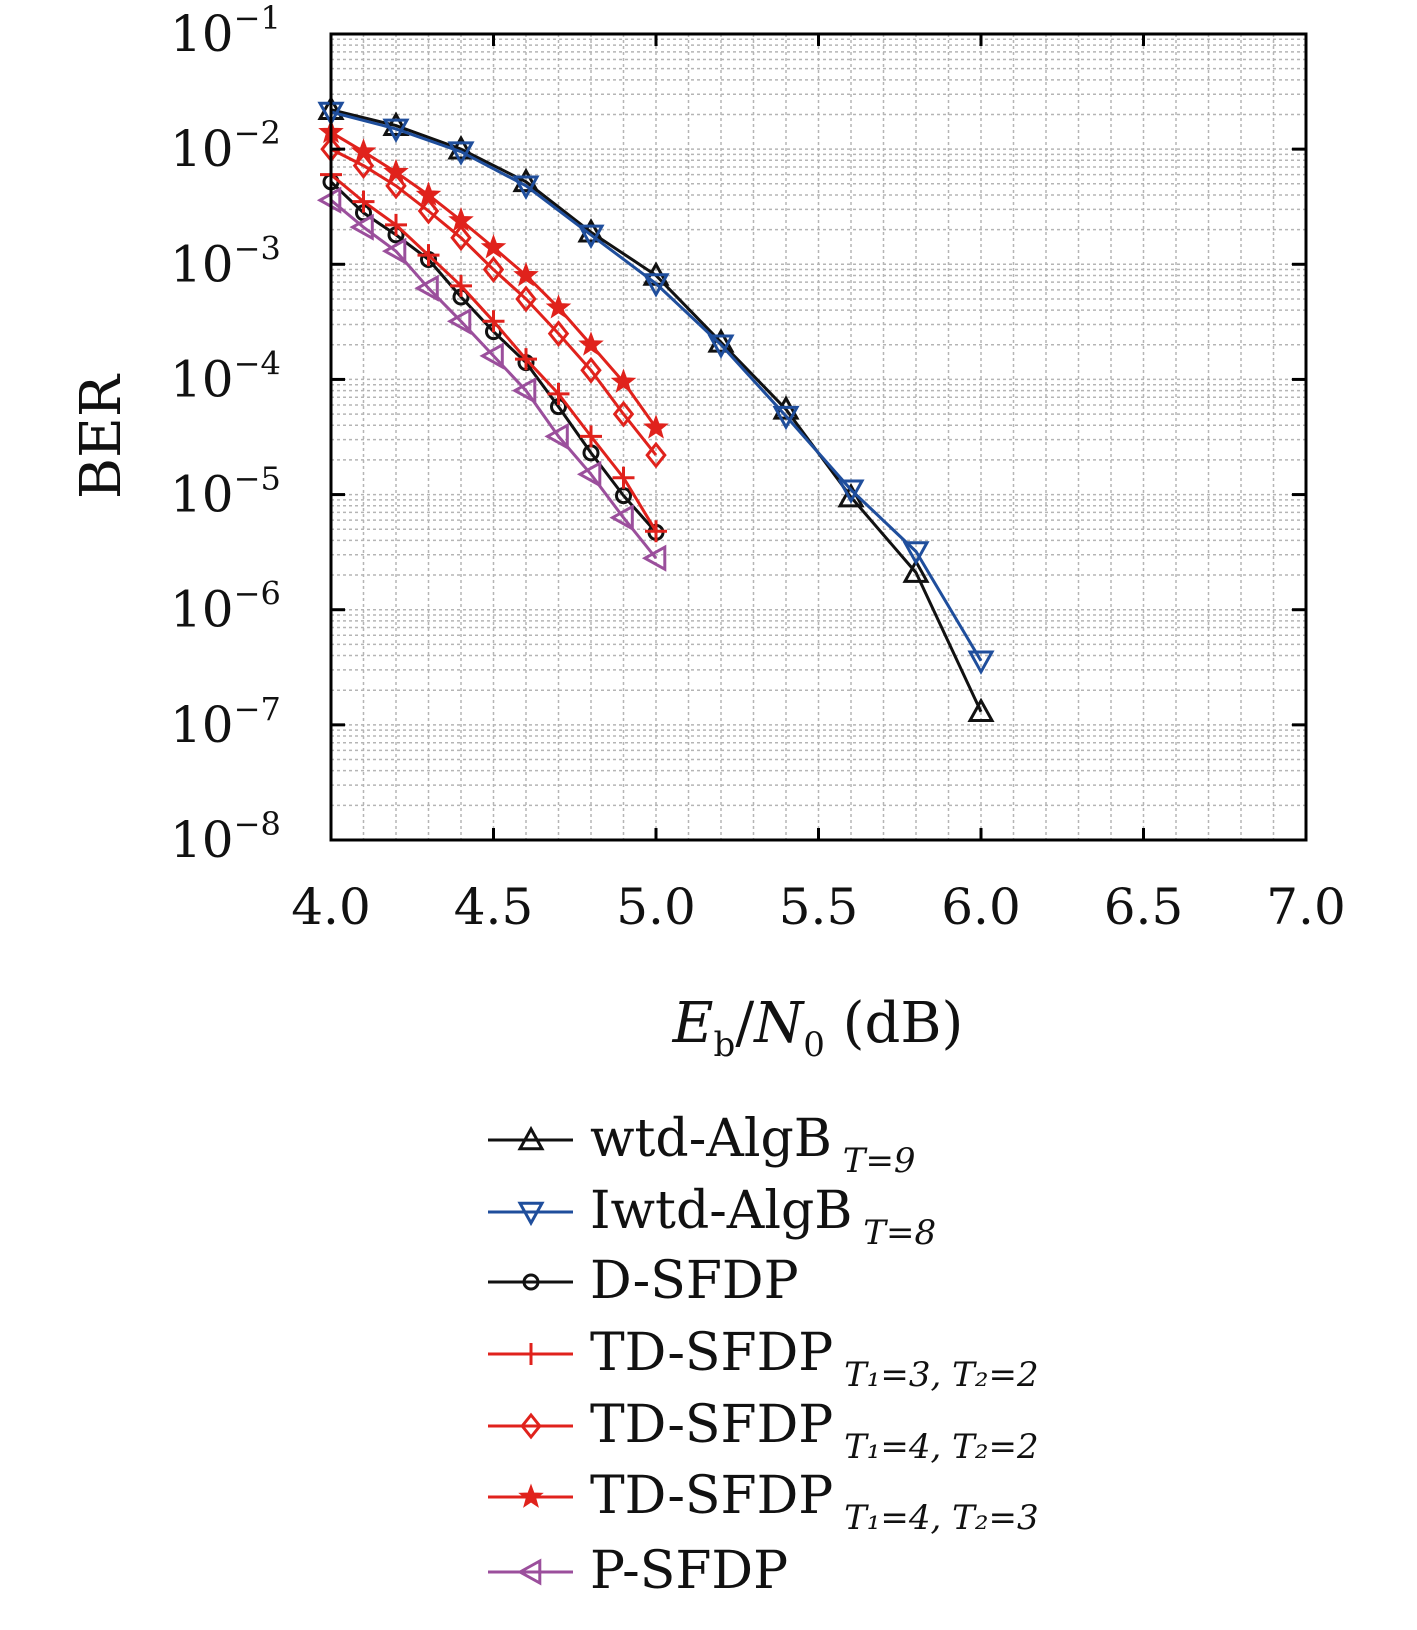 This screenshot has width=1417, height=1630. I want to click on y-tick-label: 10⁻³, so click(225, 261).